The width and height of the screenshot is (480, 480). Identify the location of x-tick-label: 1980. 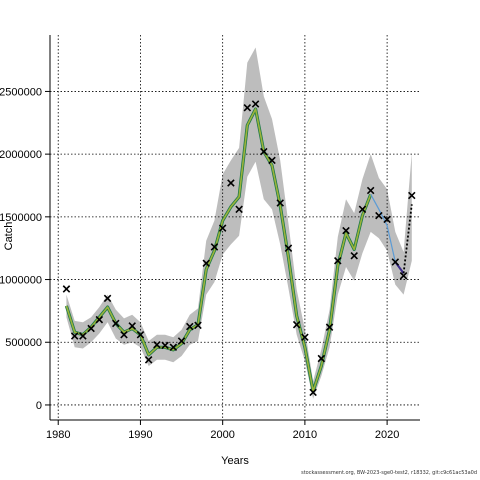
(58, 435).